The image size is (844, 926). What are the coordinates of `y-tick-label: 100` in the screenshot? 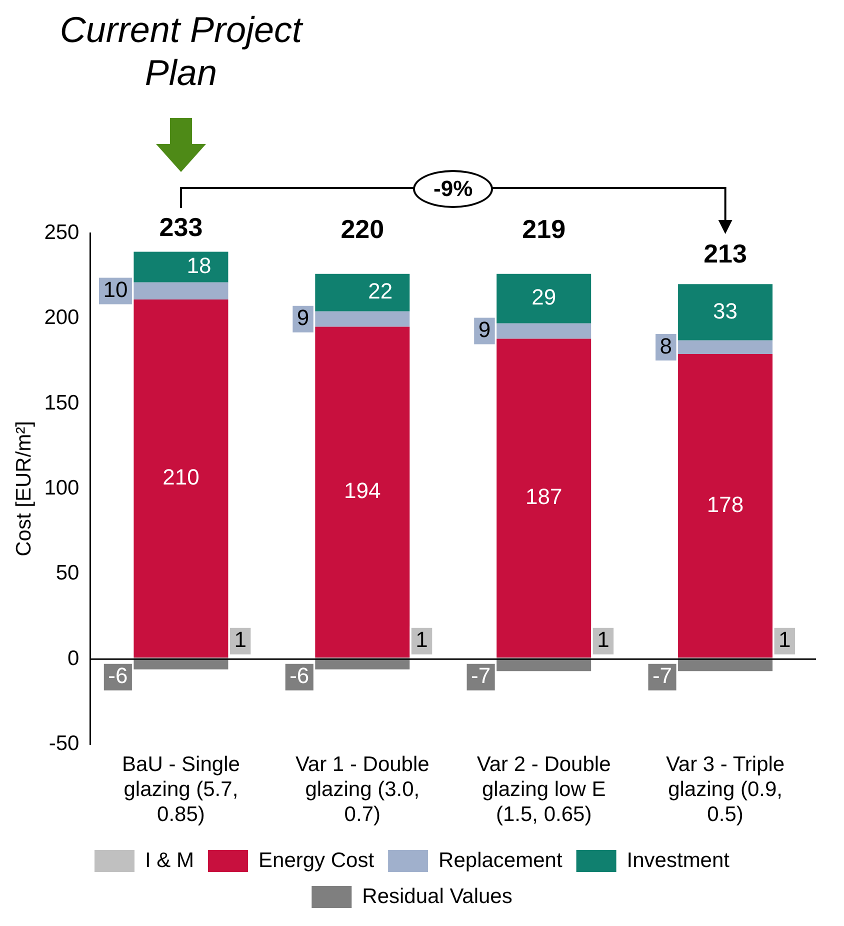 It's located at (62, 488).